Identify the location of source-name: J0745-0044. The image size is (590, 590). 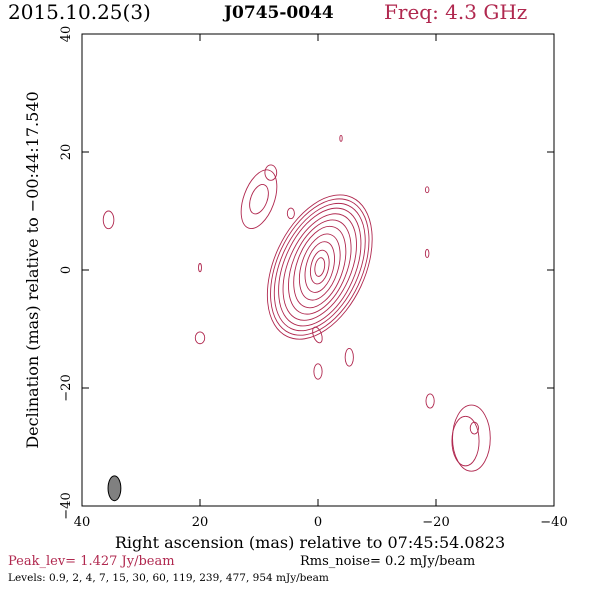
(279, 13).